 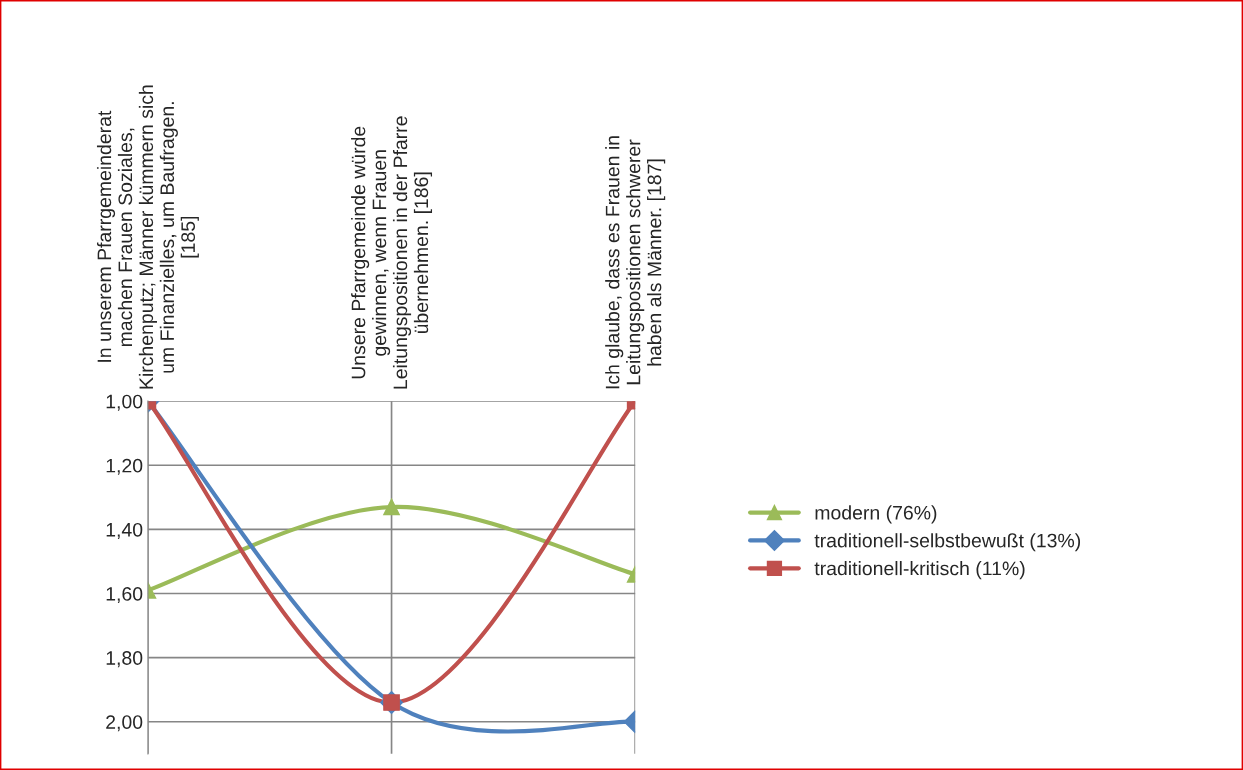 I want to click on y-tick-label: 2,00, so click(x=124, y=723).